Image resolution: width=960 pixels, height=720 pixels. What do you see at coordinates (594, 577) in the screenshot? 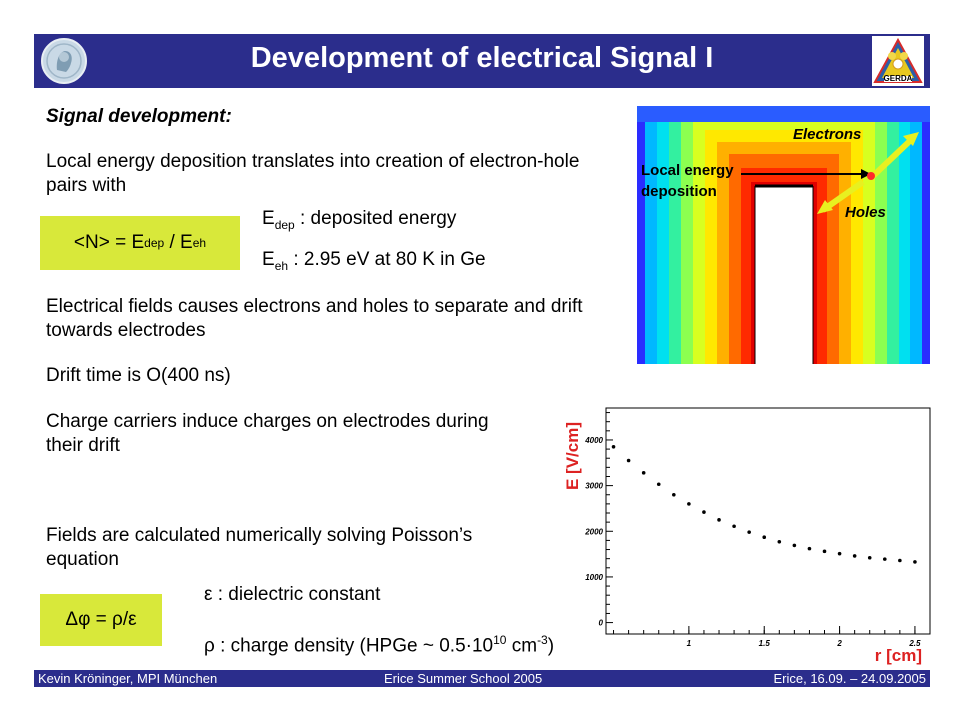
I see `y-tick-label: 1000` at bounding box center [594, 577].